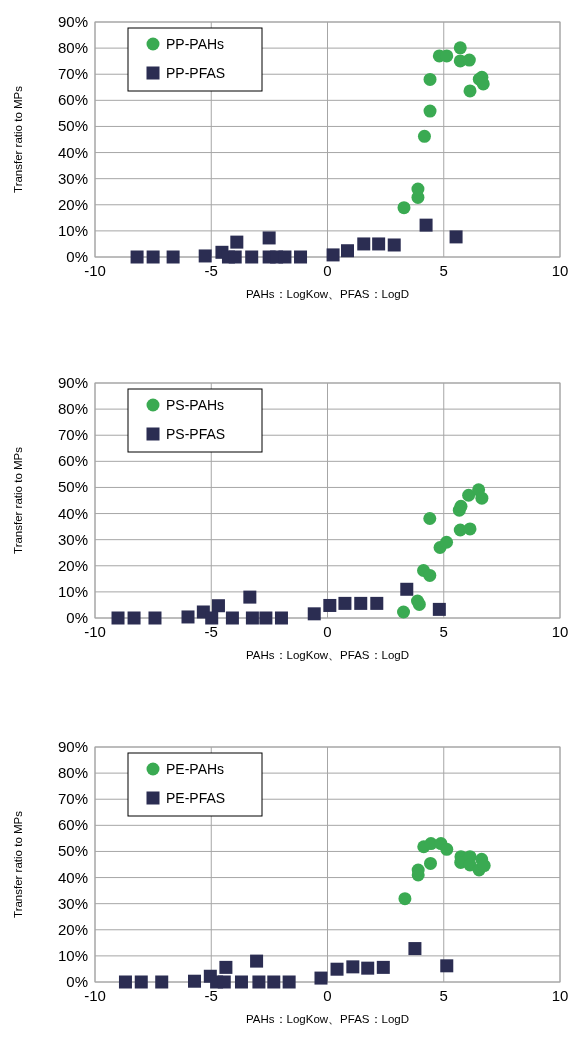 This screenshot has width=574, height=1043. I want to click on legend-label: PE-PFAS, so click(196, 798).